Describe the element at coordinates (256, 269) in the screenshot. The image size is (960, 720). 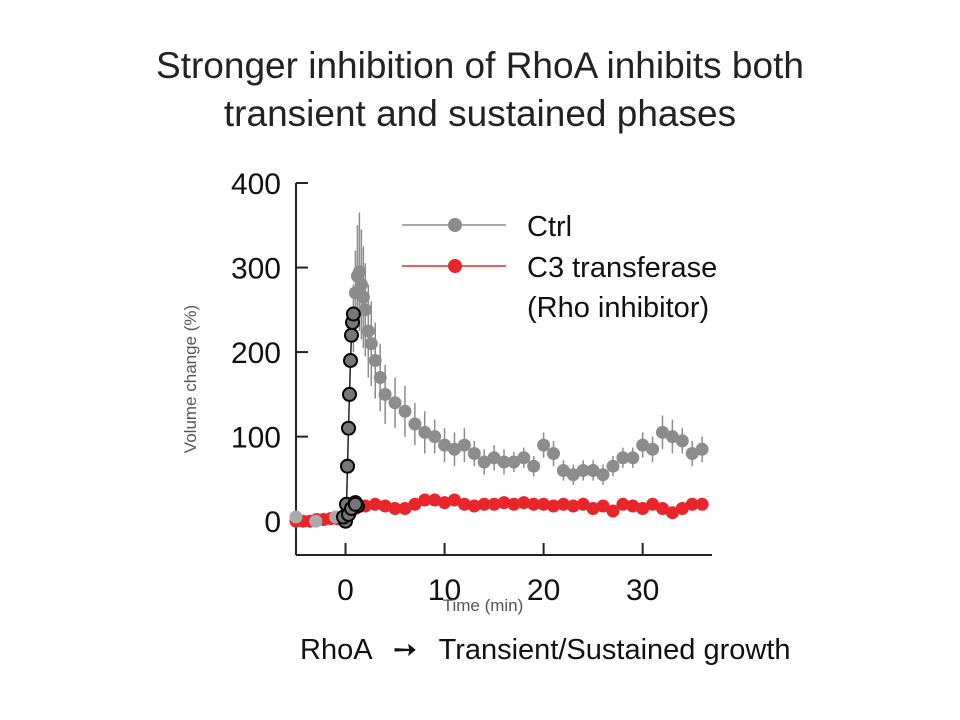
I see `y-tick-label: 300` at that location.